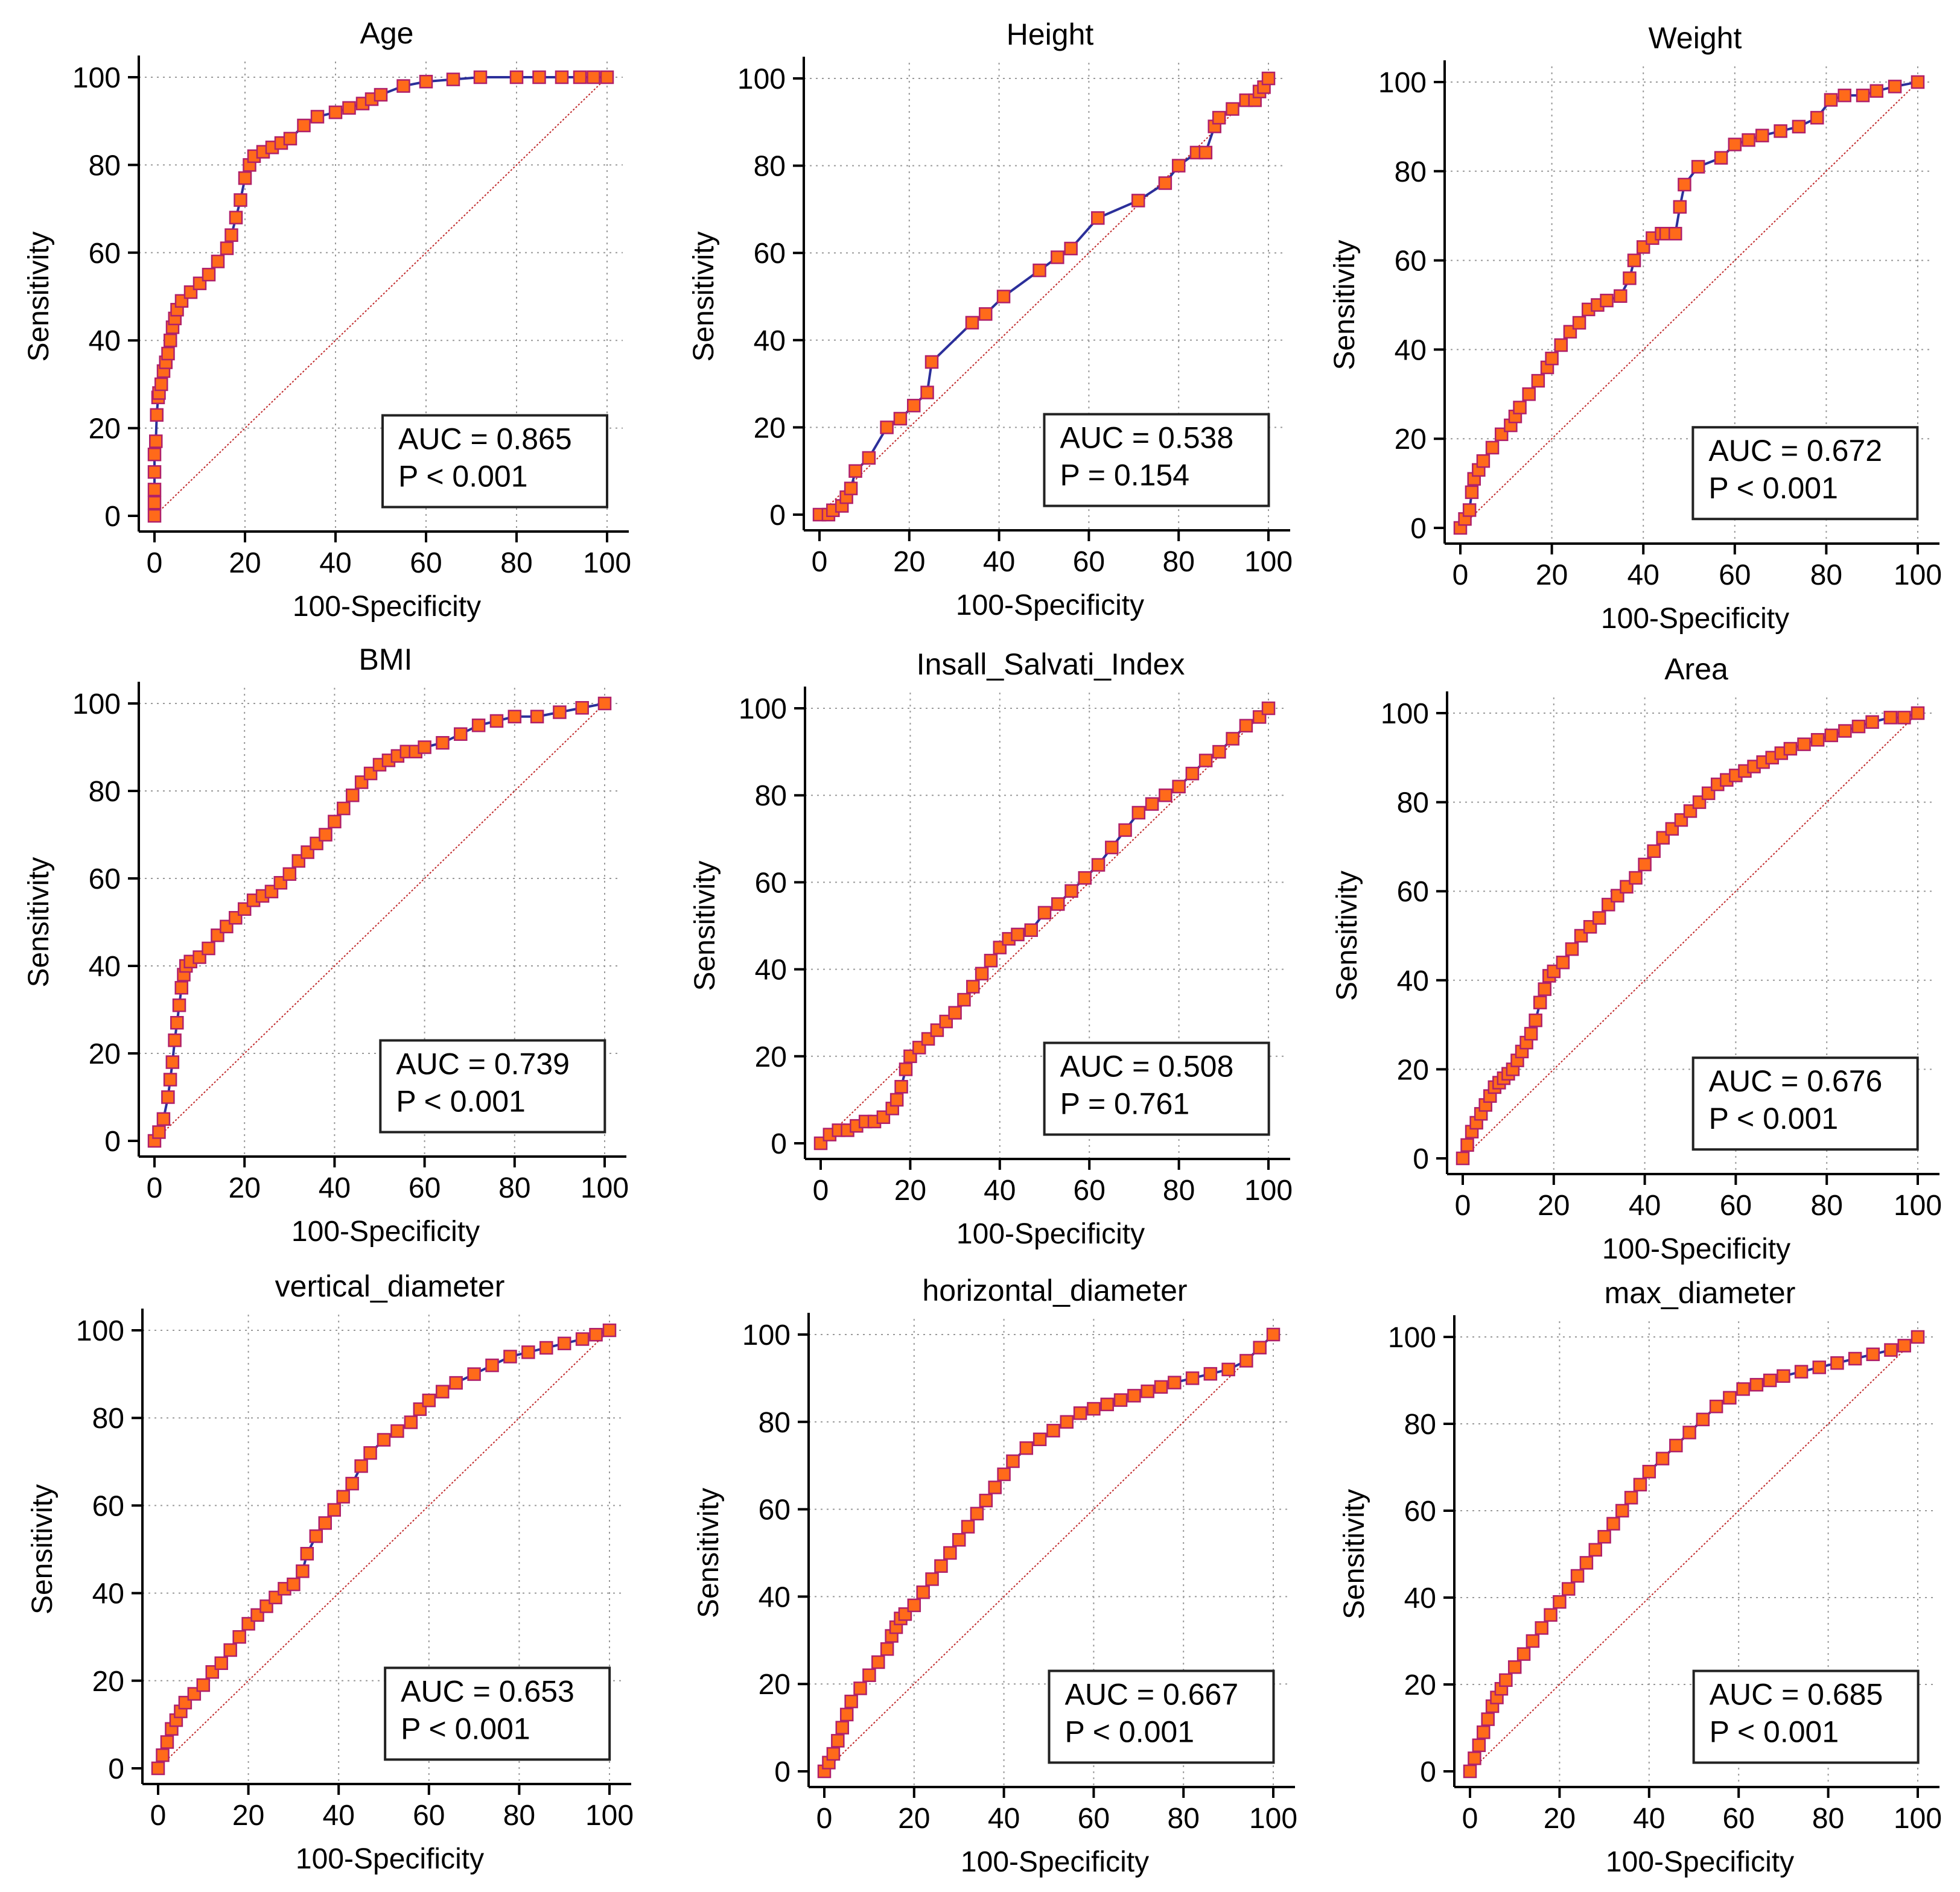 This screenshot has width=1960, height=1892. What do you see at coordinates (485, 439) in the screenshot?
I see `auc-value: AUC = 0.865` at bounding box center [485, 439].